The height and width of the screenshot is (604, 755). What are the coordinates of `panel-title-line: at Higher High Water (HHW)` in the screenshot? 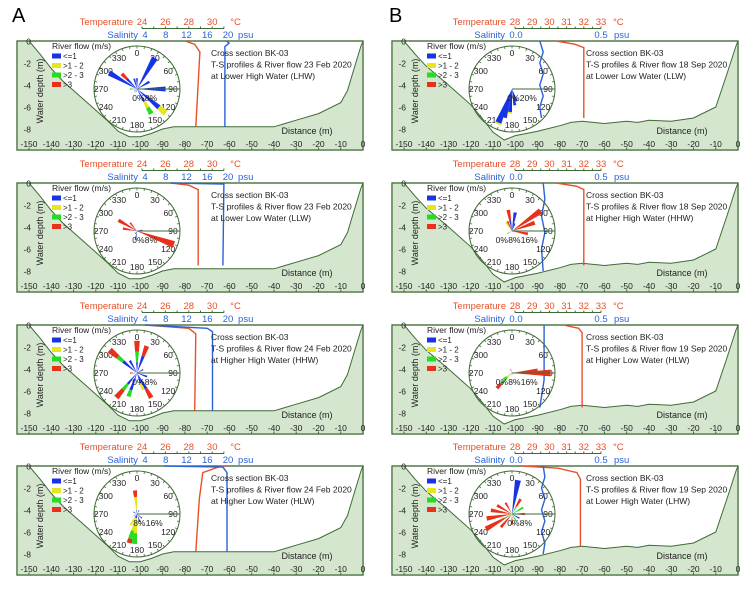 It's located at (640, 218).